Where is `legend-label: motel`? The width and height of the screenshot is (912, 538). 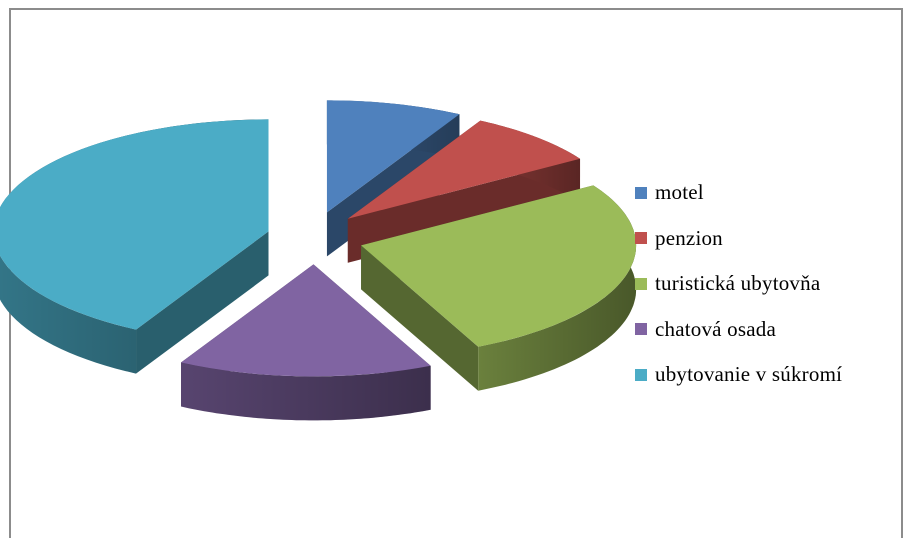
legend-label: motel is located at coordinates (679, 192).